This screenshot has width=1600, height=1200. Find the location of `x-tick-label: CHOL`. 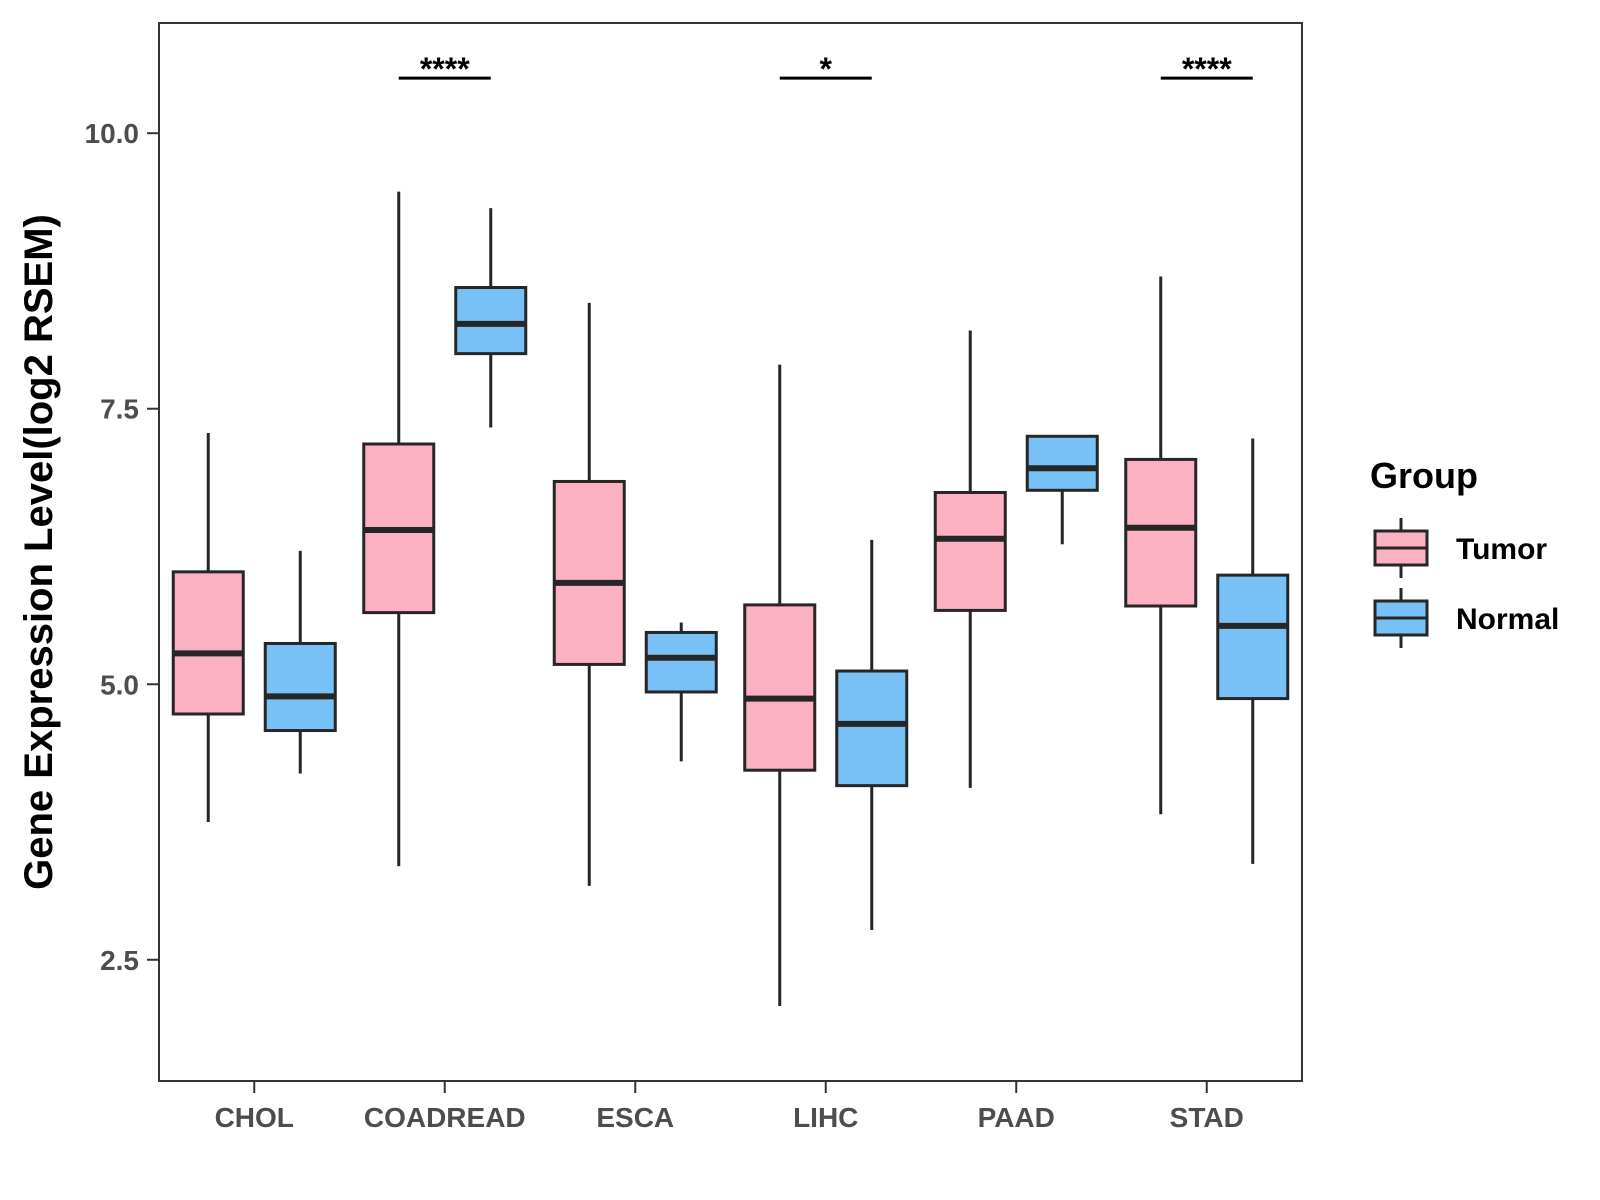

x-tick-label: CHOL is located at coordinates (254, 1117).